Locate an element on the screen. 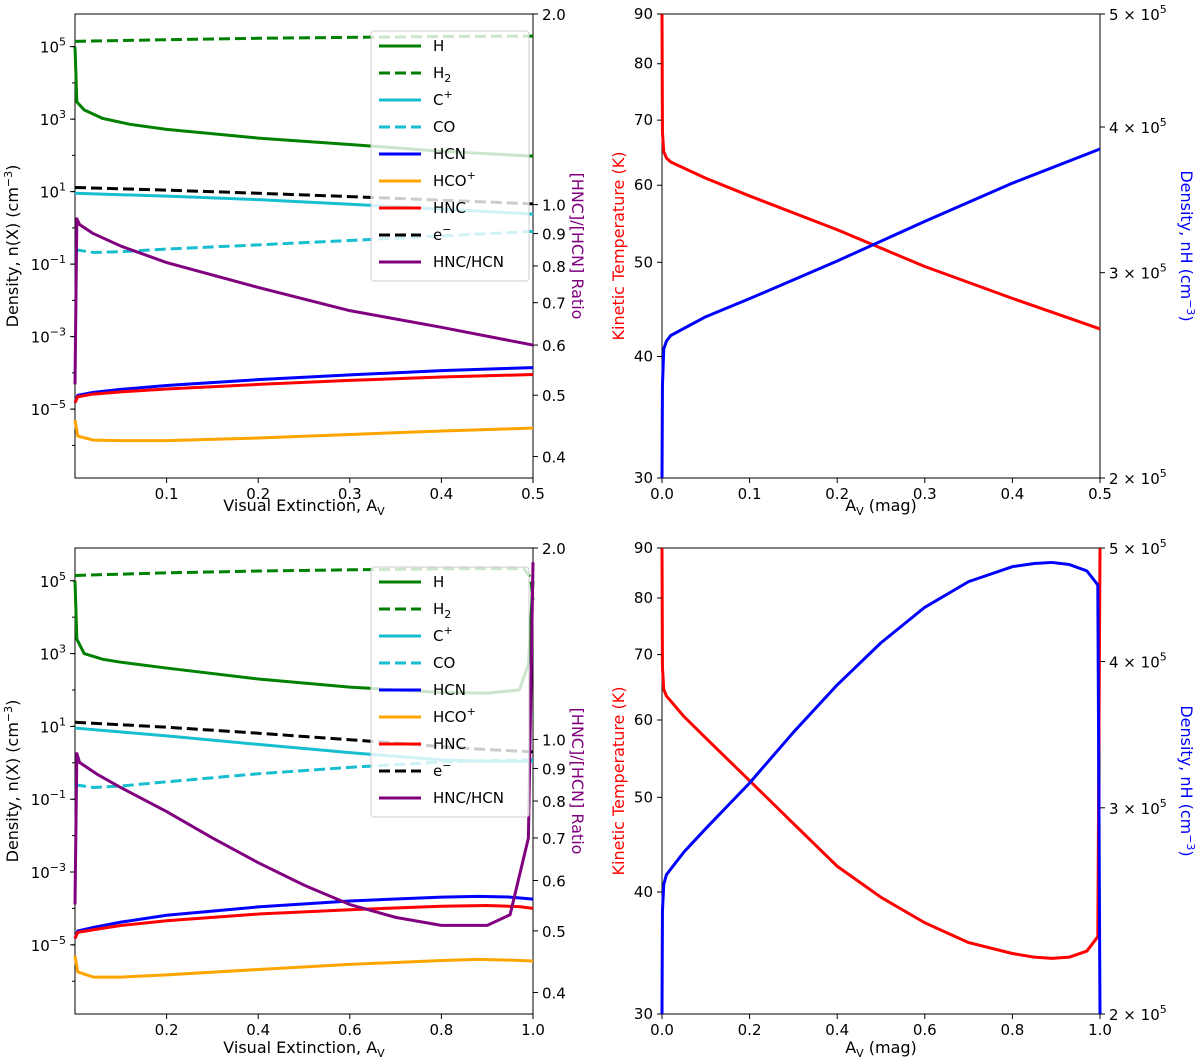 This screenshot has width=1200, height=1060. x-ticks-top-left: 0.1 0.2 0.3 0.4 0.5 is located at coordinates (350, 490).